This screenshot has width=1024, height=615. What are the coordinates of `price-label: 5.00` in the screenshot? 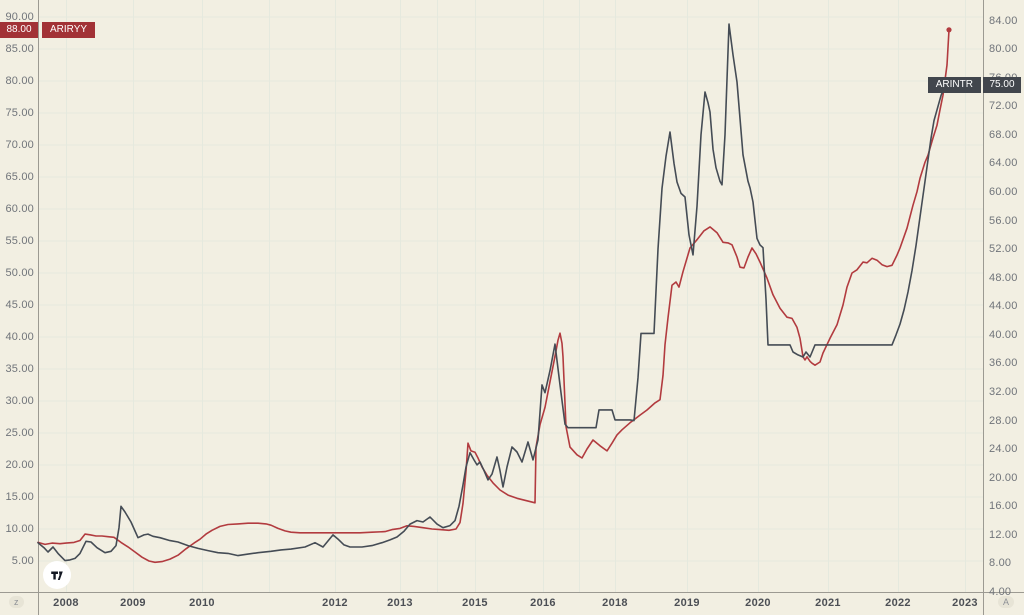 It's located at (22, 561).